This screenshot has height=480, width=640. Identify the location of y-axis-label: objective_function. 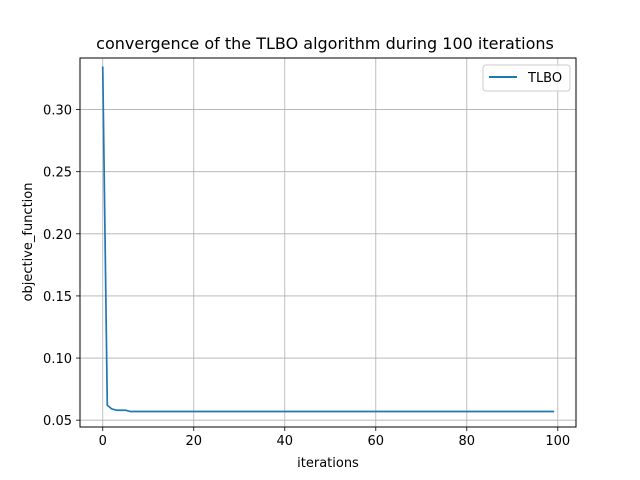
(28, 242).